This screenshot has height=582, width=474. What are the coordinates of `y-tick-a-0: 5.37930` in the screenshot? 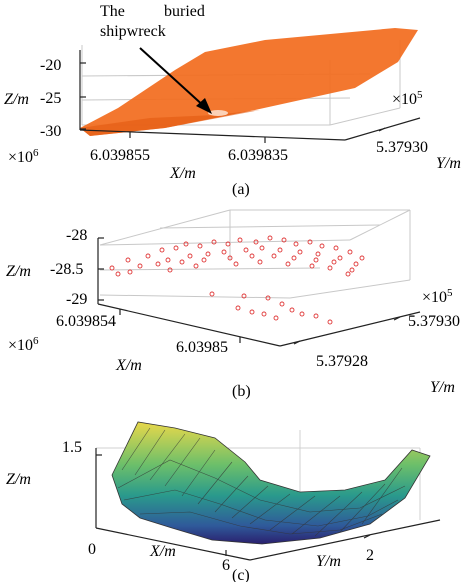 It's located at (402, 147).